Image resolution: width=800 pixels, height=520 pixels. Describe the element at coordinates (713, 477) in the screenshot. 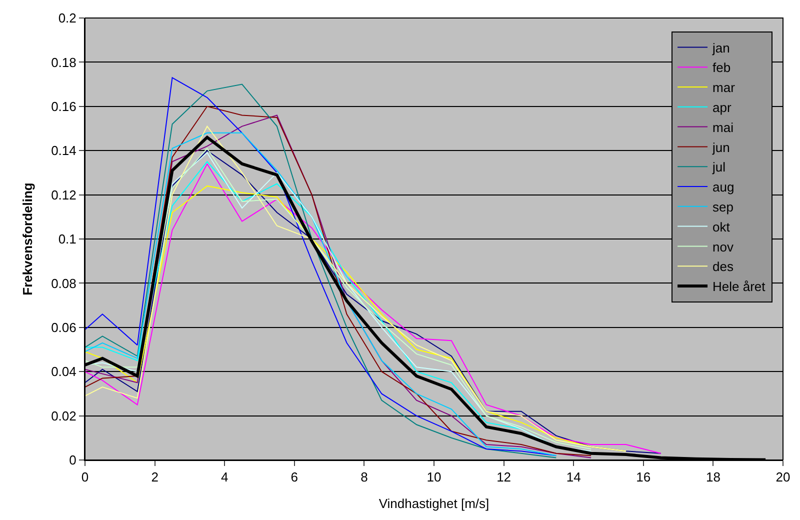

I see `x-tick-label: 18` at that location.